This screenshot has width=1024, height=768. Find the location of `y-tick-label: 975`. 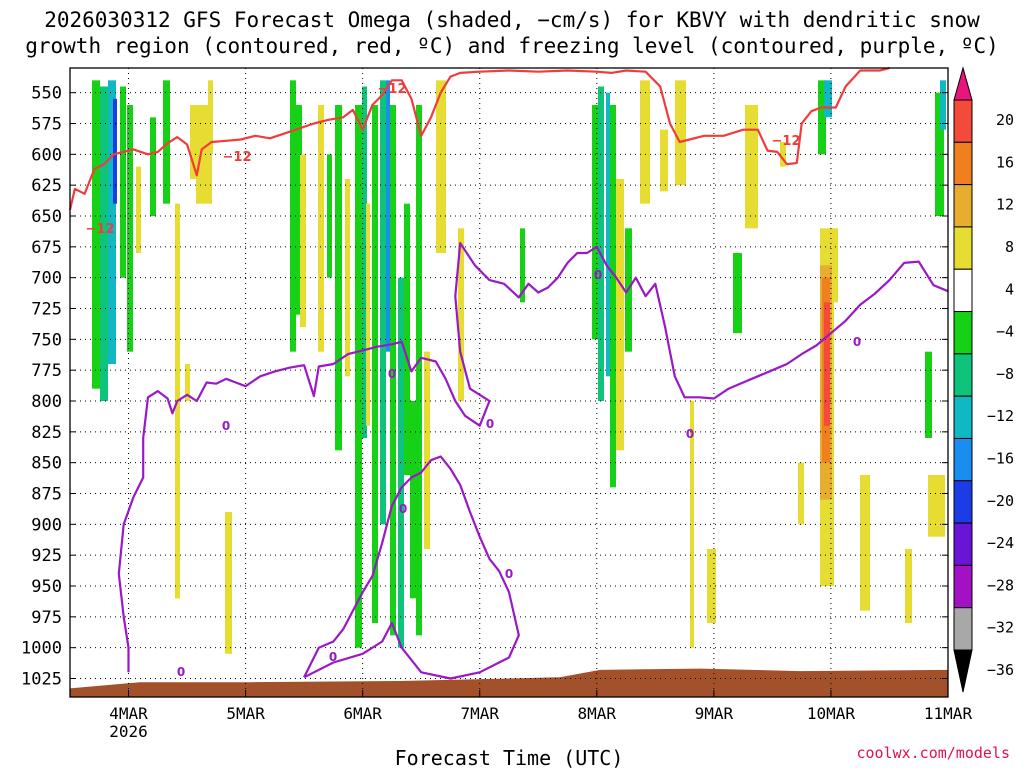

y-tick-label: 975 is located at coordinates (46, 618).